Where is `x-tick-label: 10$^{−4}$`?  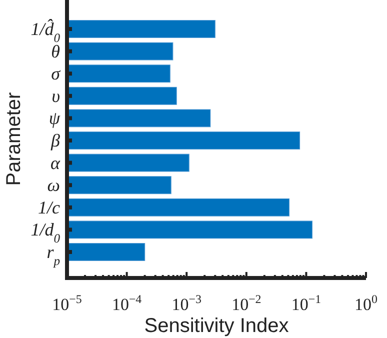 x-tick-label: 10$^{−4}$ is located at coordinates (127, 303).